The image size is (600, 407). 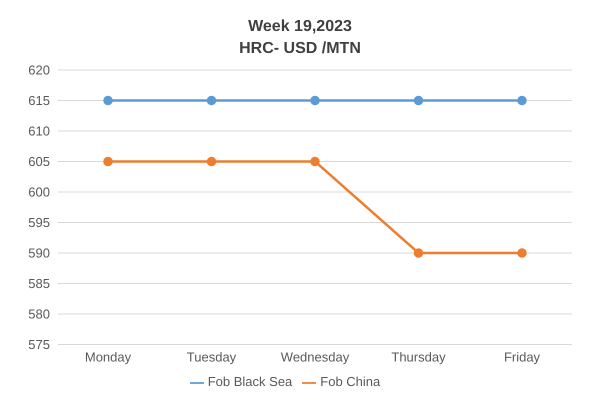 What do you see at coordinates (39, 192) in the screenshot?
I see `y-tick-label: 600` at bounding box center [39, 192].